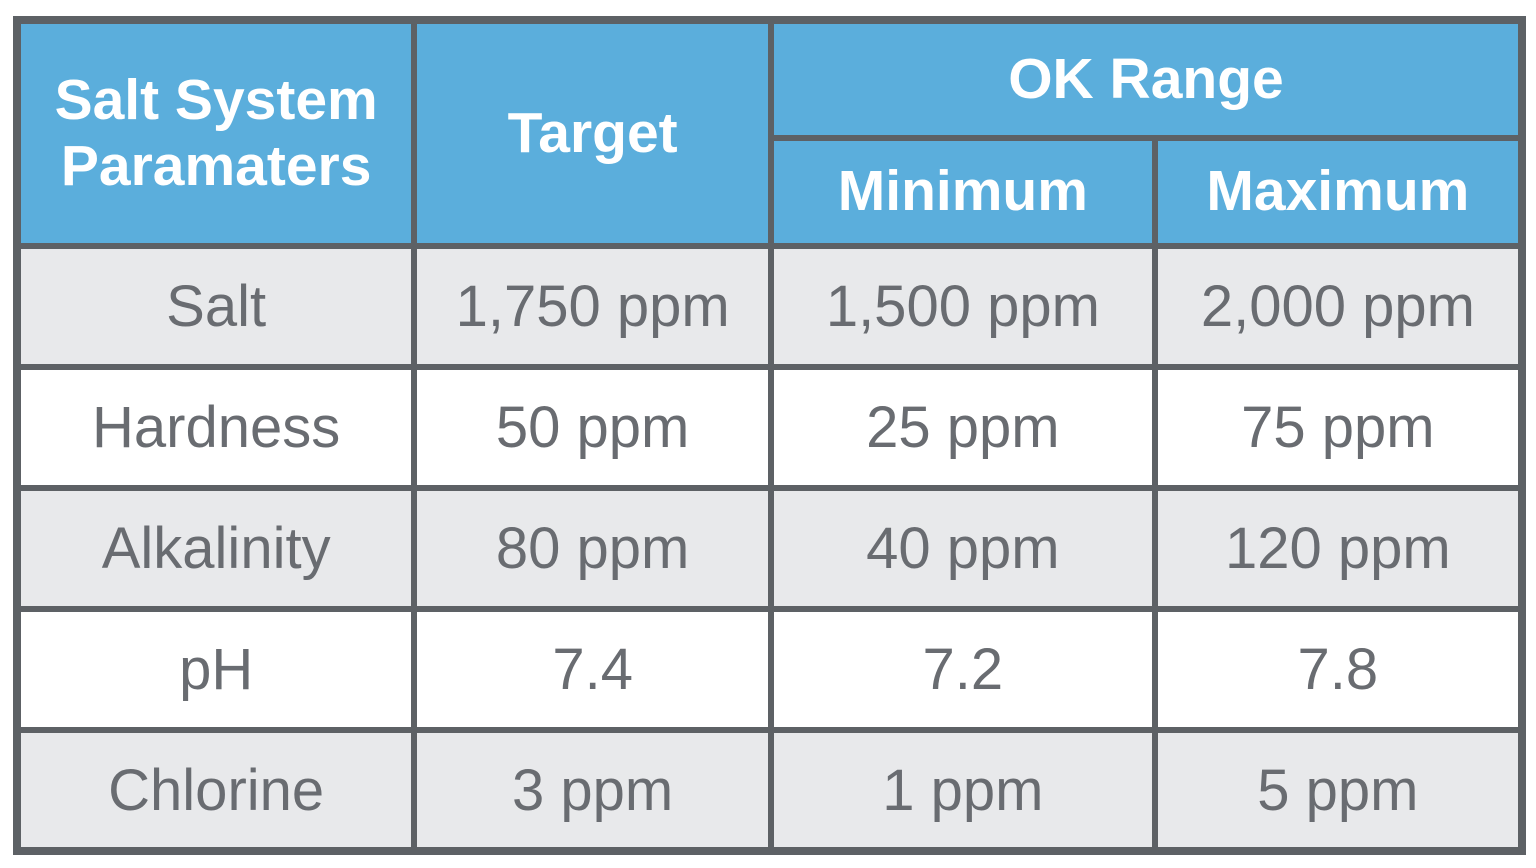  What do you see at coordinates (1338, 669) in the screenshot?
I see `maximum-value-cell: 7.8` at bounding box center [1338, 669].